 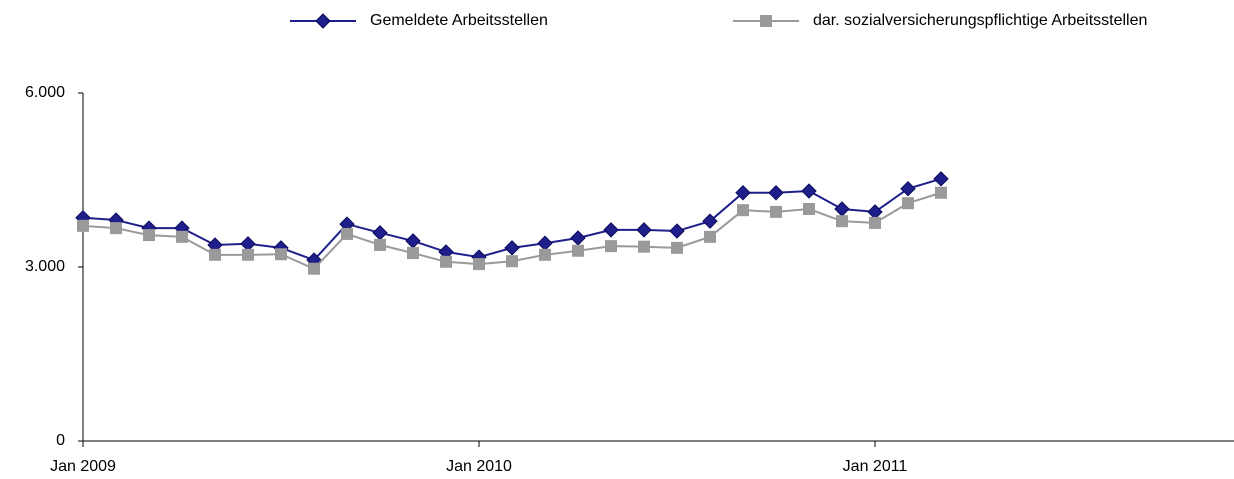 What do you see at coordinates (60, 440) in the screenshot?
I see `y-tick-label: 0` at bounding box center [60, 440].